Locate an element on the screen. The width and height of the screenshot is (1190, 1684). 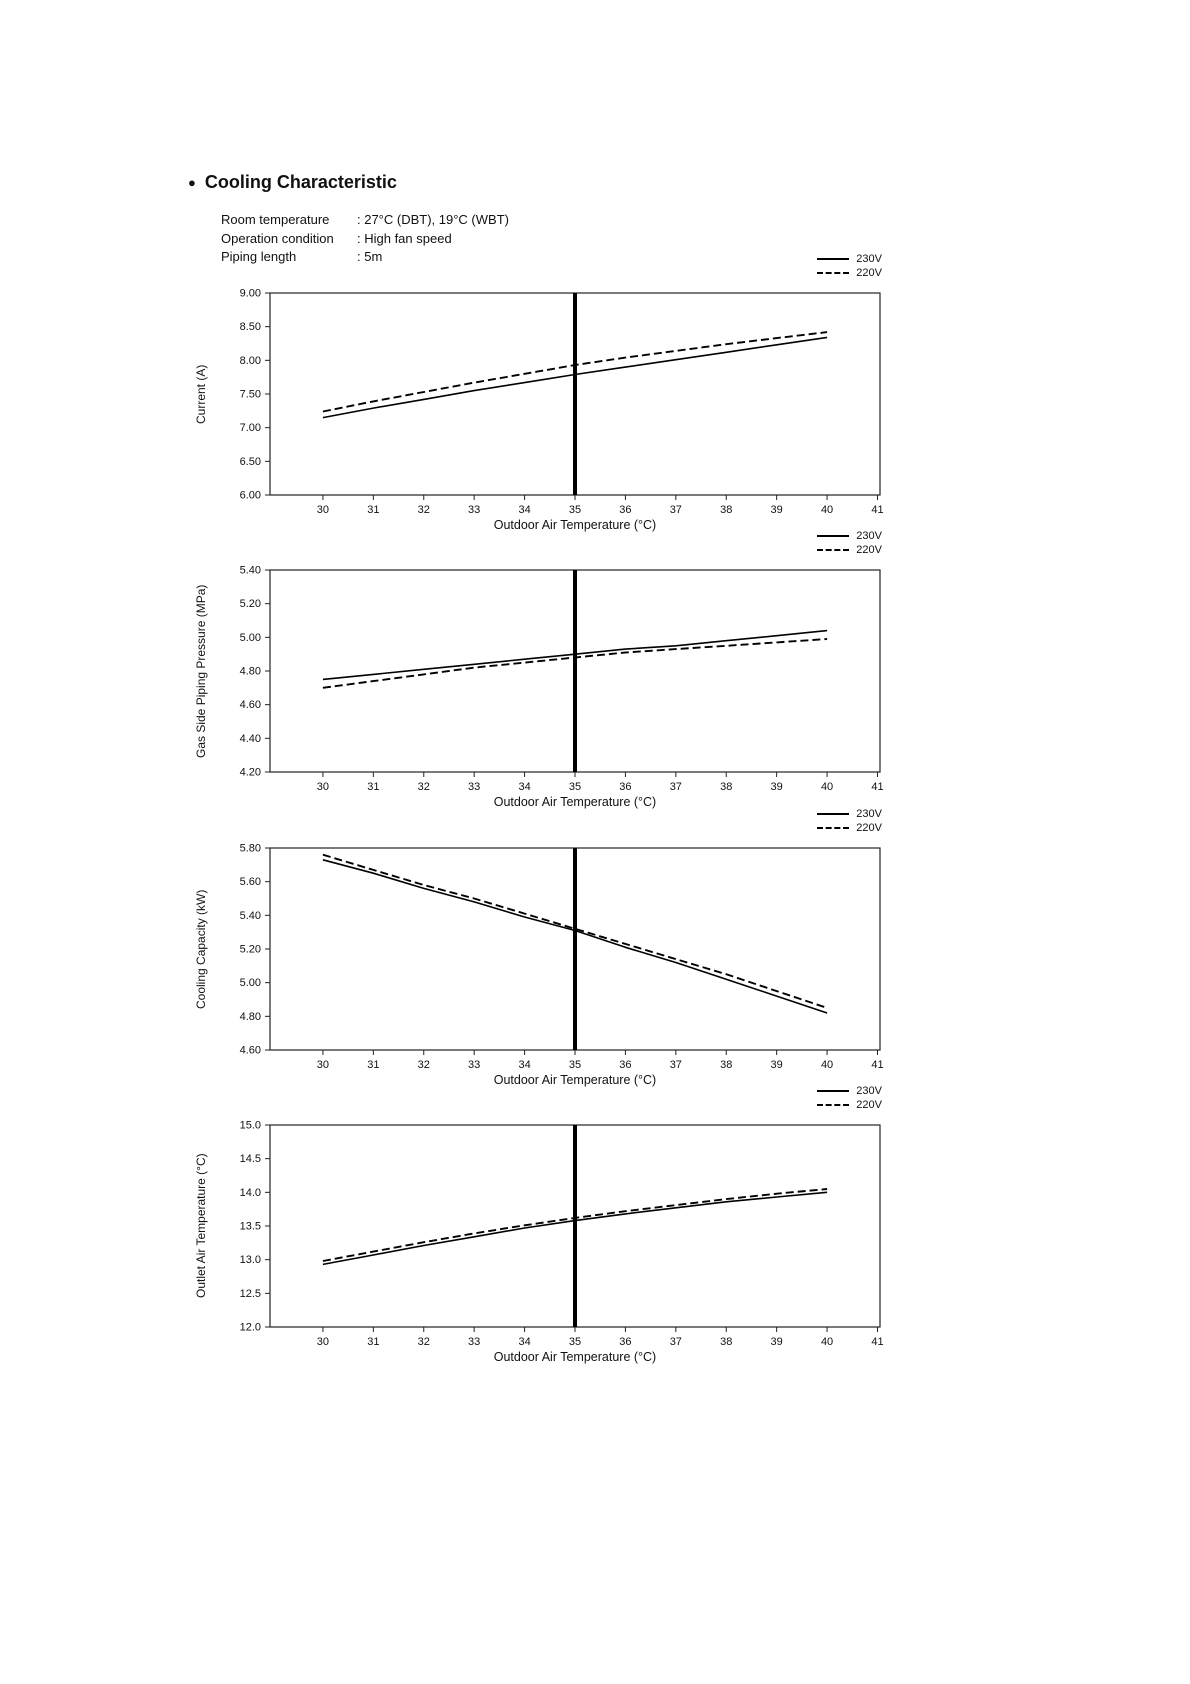
condition-piping-length: Piping length : 5m is located at coordinates (365, 257).